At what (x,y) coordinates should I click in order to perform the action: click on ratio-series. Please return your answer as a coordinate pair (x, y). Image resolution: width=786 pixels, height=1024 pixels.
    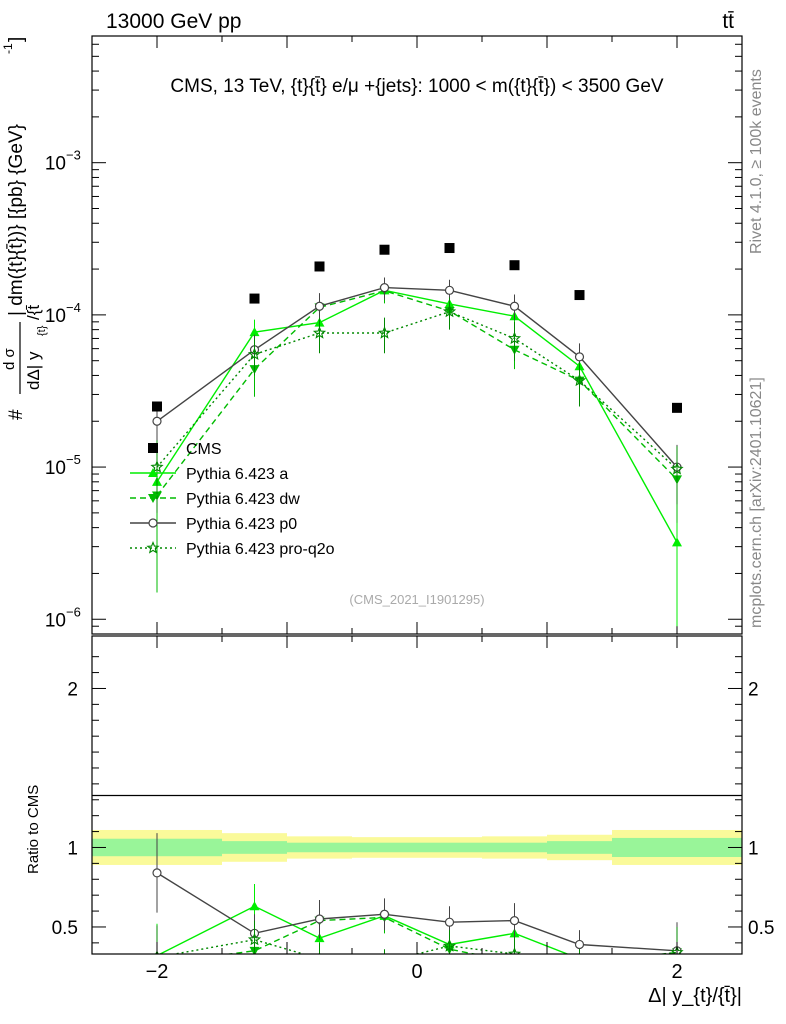
    Looking at the image, I should click on (418, 901).